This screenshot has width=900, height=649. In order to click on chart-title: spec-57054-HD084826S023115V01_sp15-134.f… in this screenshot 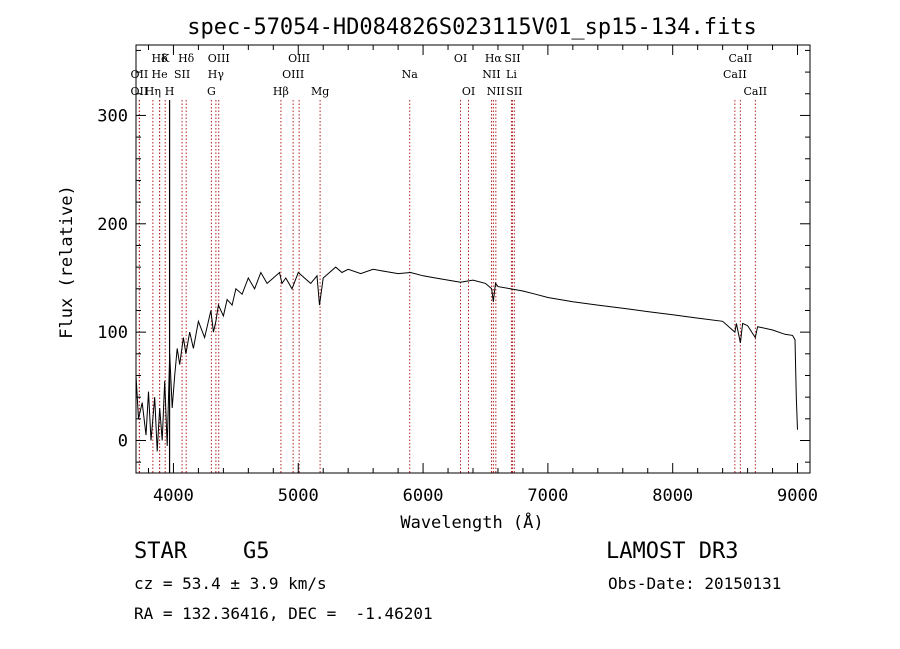, I will do `click(472, 27)`.